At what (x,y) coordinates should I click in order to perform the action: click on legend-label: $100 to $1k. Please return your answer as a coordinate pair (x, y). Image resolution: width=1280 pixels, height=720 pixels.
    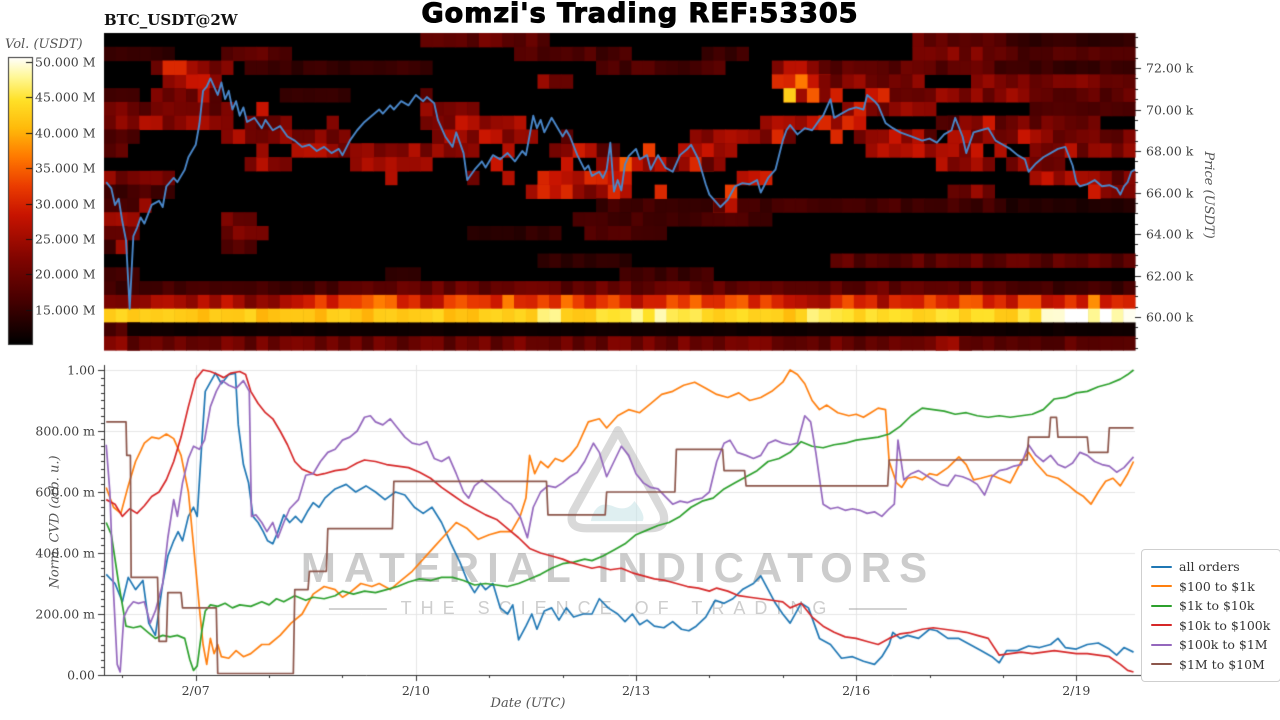
    Looking at the image, I should click on (1217, 586).